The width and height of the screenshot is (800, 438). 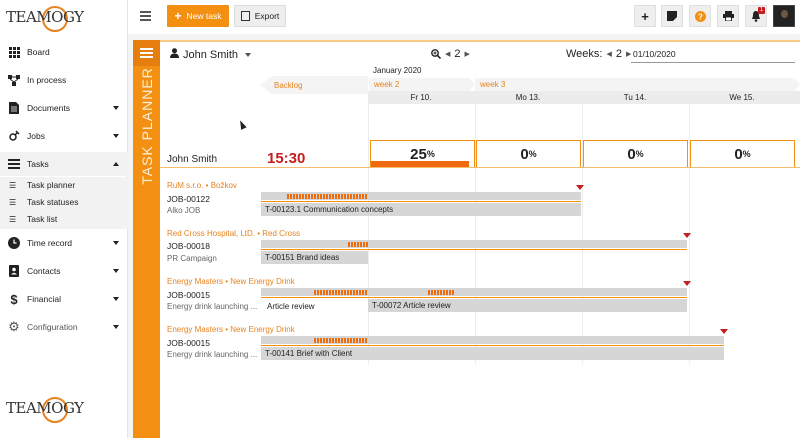 What do you see at coordinates (436, 54) in the screenshot?
I see `zoom-in-icon` at bounding box center [436, 54].